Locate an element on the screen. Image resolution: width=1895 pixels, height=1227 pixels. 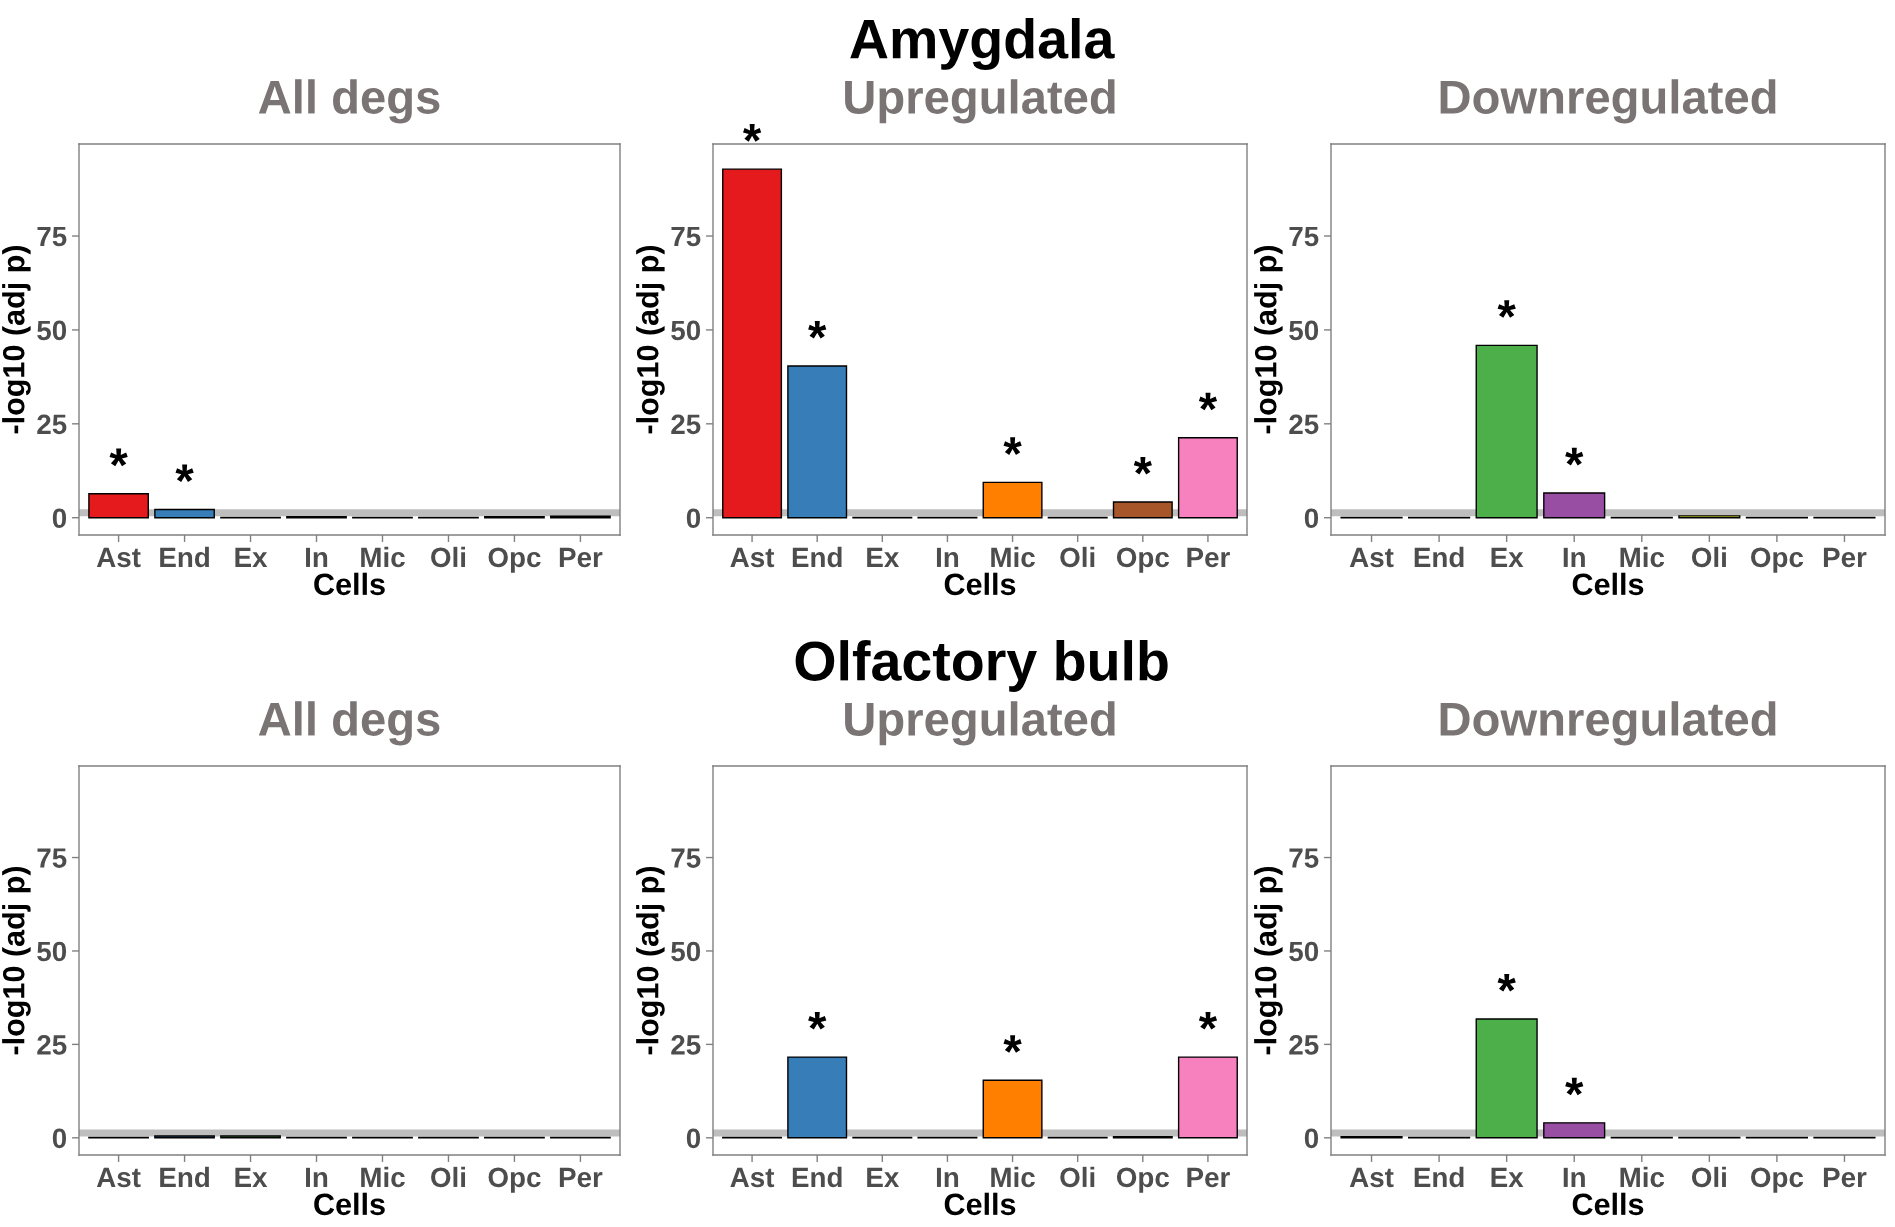
chart-title: Upregulated is located at coordinates (980, 101).